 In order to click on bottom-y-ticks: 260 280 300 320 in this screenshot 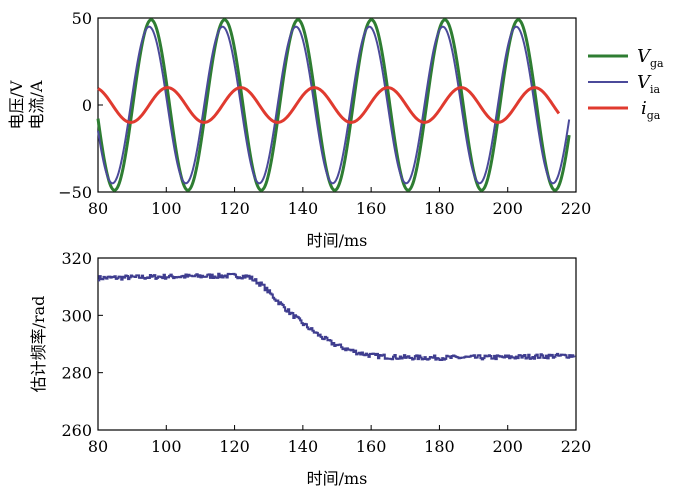, I will do `click(82, 344)`.